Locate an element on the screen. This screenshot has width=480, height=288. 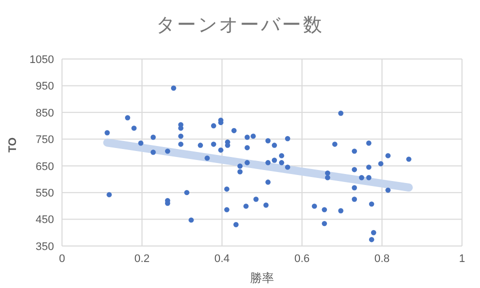
x-tick-label: 1 is located at coordinates (462, 258).